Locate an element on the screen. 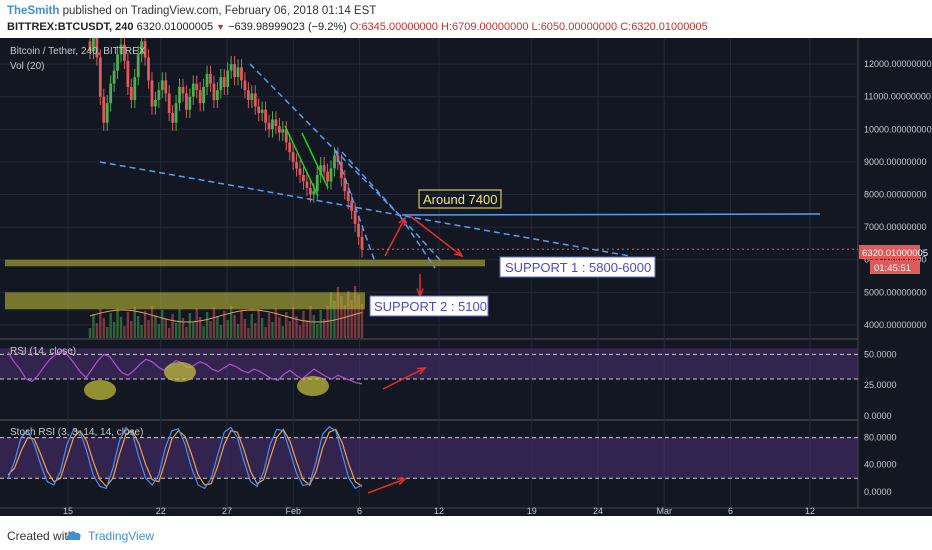  author-link: TheSmith is located at coordinates (33, 11).